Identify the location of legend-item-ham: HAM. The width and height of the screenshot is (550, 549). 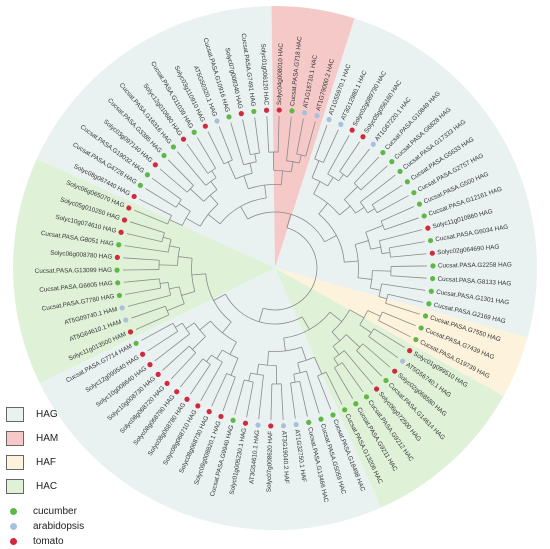
(45, 438).